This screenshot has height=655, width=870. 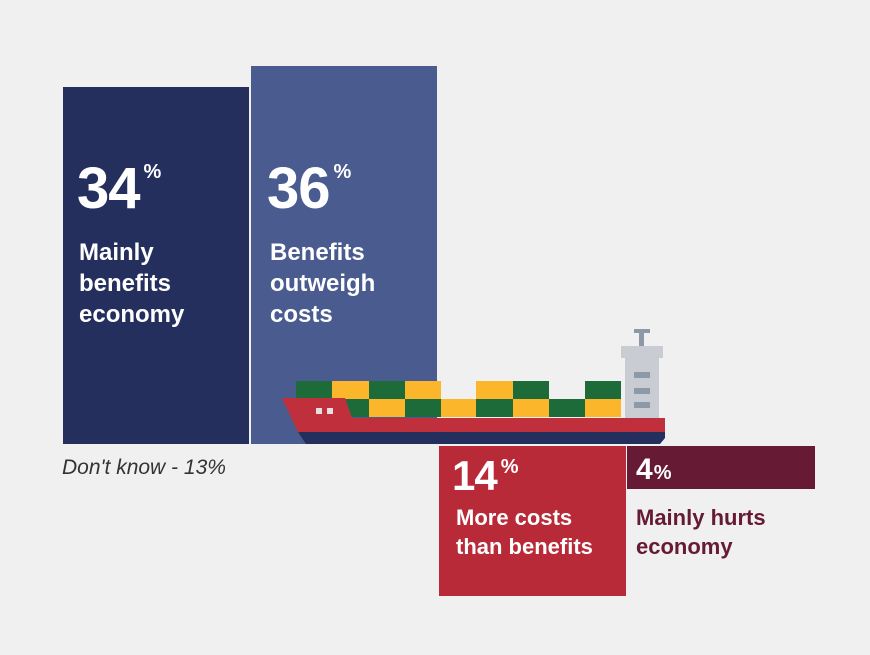 What do you see at coordinates (524, 532) in the screenshot?
I see `category-label-more-costs: More costs than benefits` at bounding box center [524, 532].